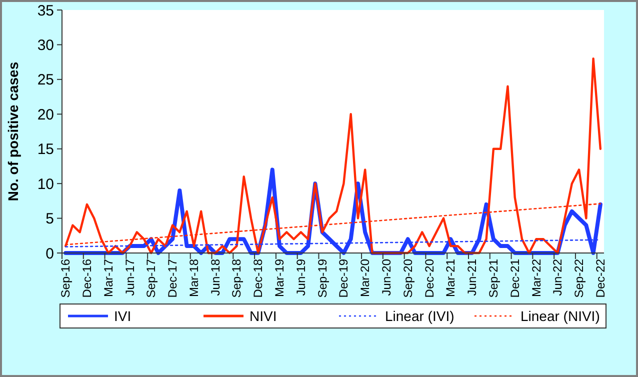 The height and width of the screenshot is (377, 638). Describe the element at coordinates (87, 278) in the screenshot. I see `x-tick-label: Dec-16` at that location.